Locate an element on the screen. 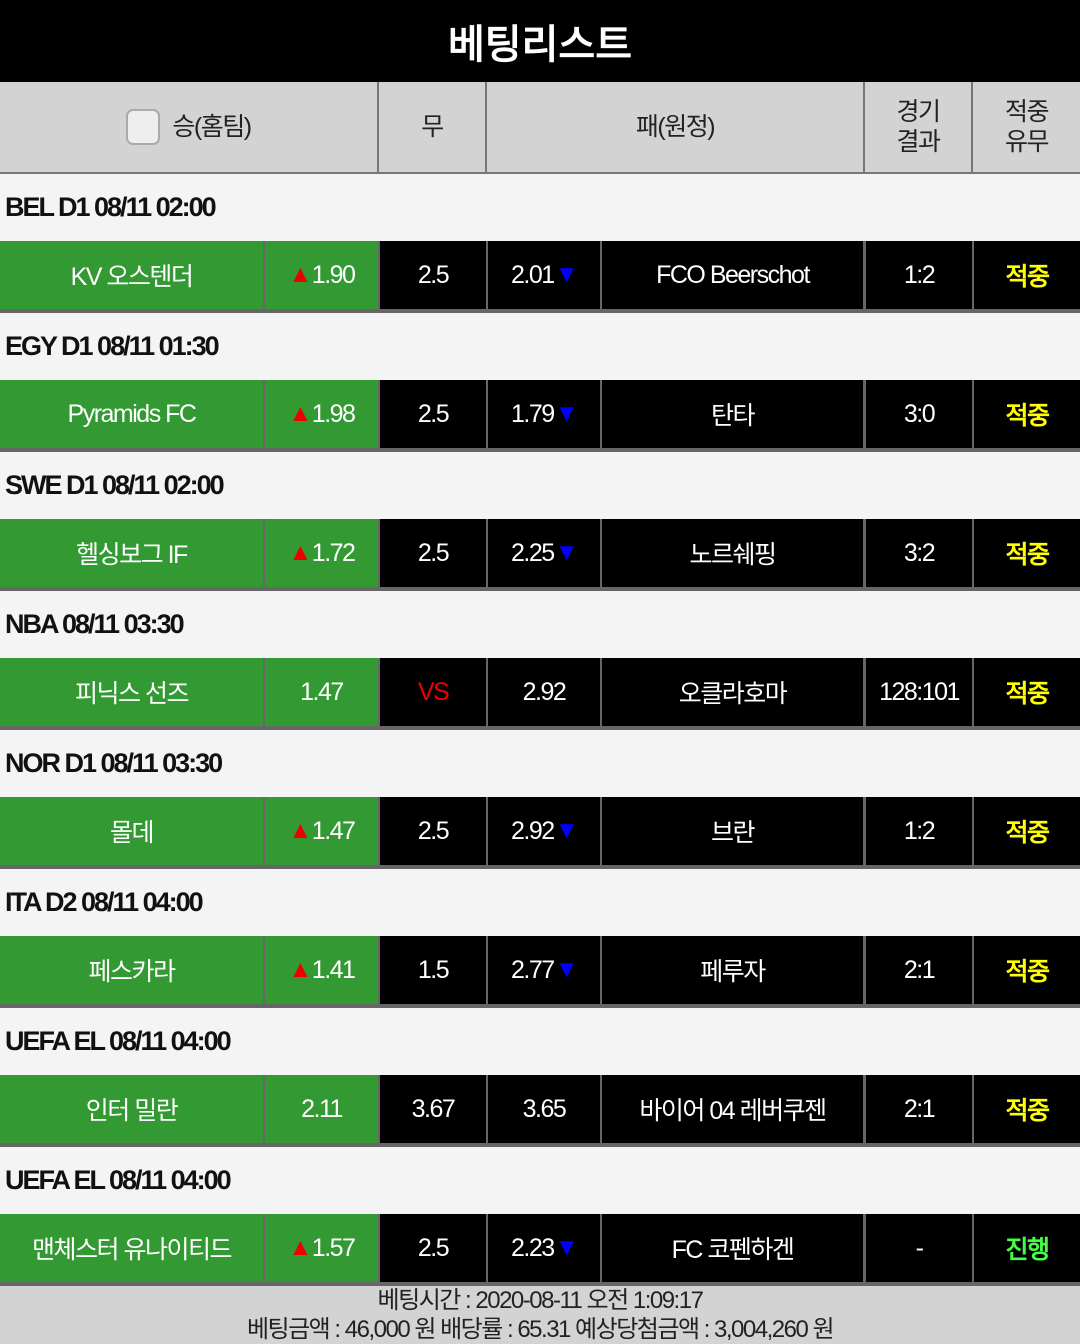 The height and width of the screenshot is (1344, 1080). league-heading: NBA 08/11 03:30 is located at coordinates (540, 624).